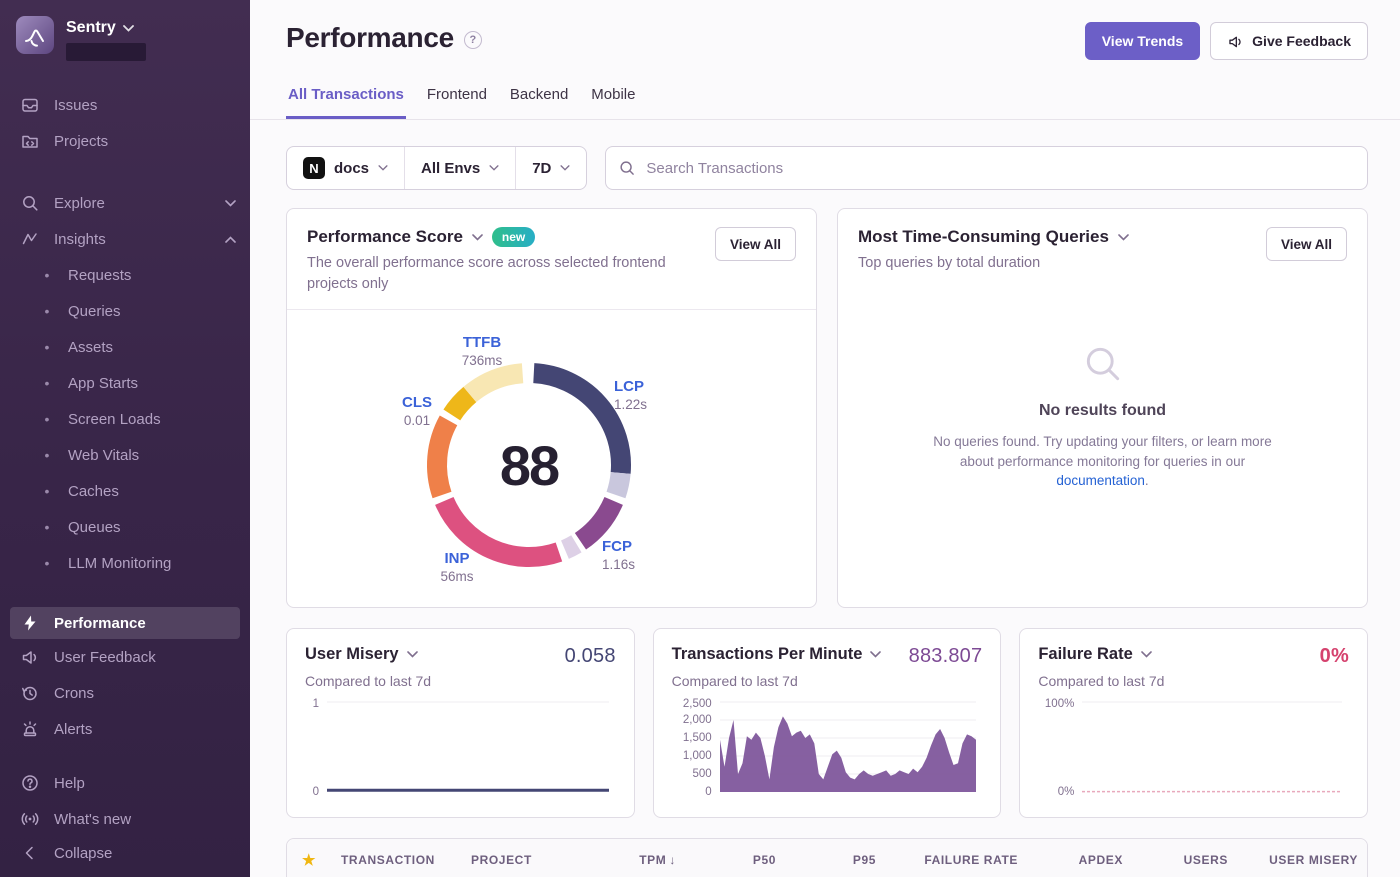 The height and width of the screenshot is (877, 1400). Describe the element at coordinates (30, 729) in the screenshot. I see `siren-icon` at that location.